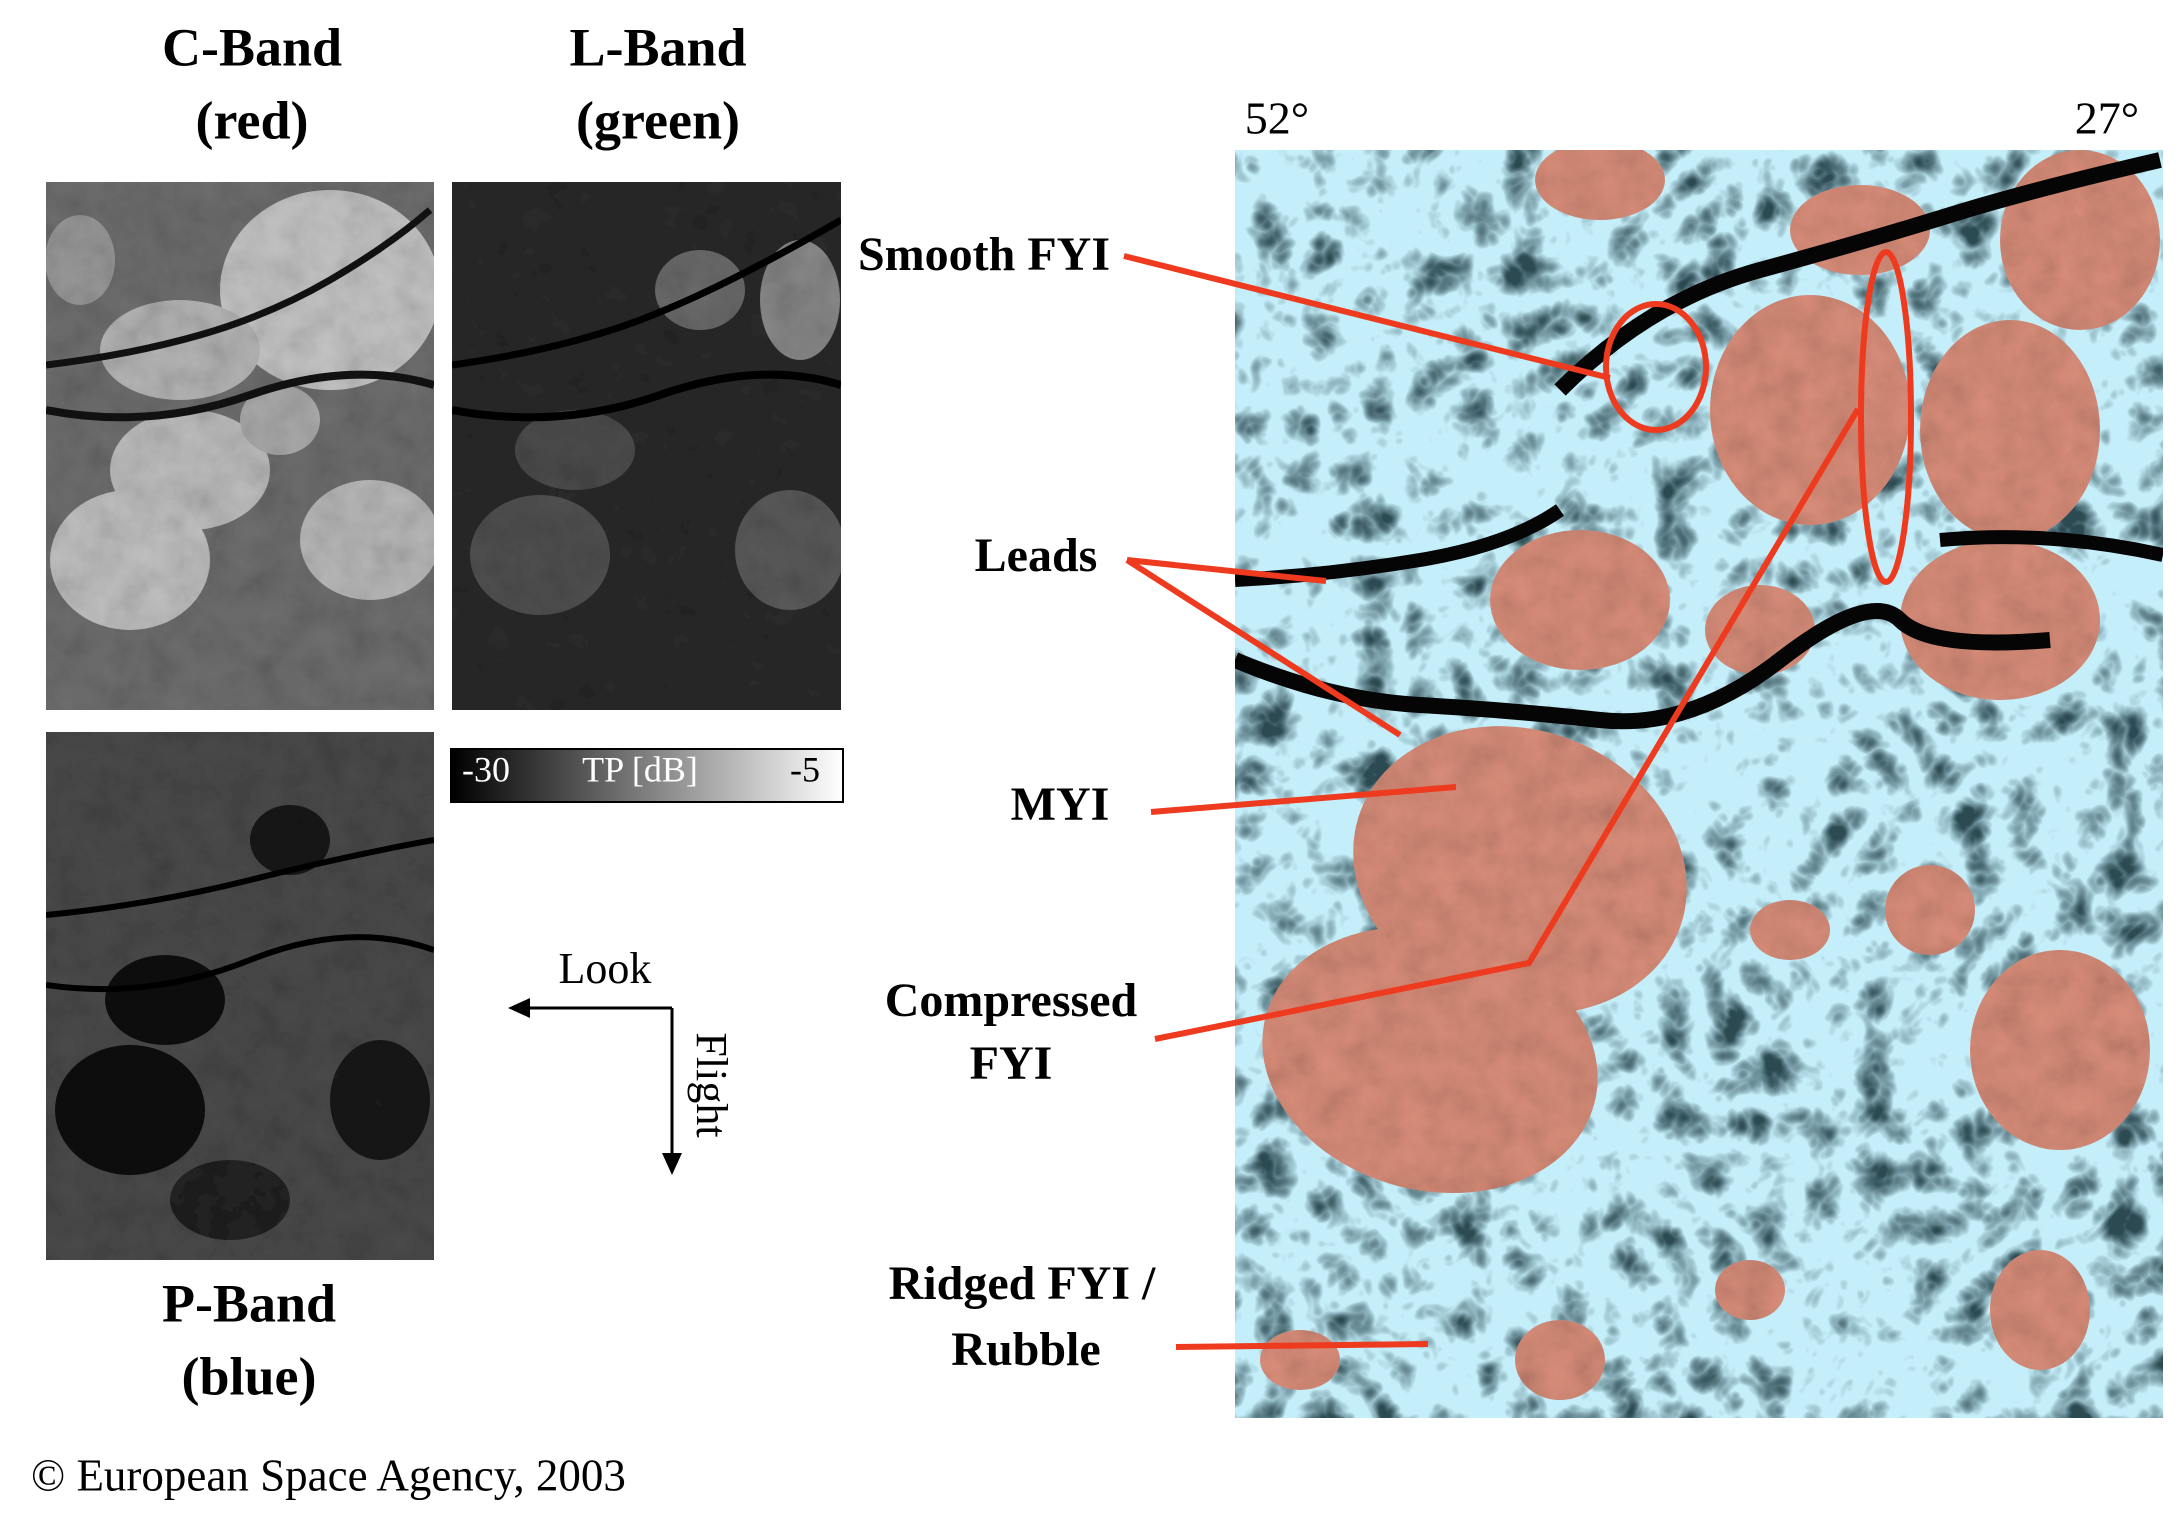 The image size is (2184, 1531). What do you see at coordinates (595, 1086) in the screenshot?
I see `orientation-arrows` at bounding box center [595, 1086].